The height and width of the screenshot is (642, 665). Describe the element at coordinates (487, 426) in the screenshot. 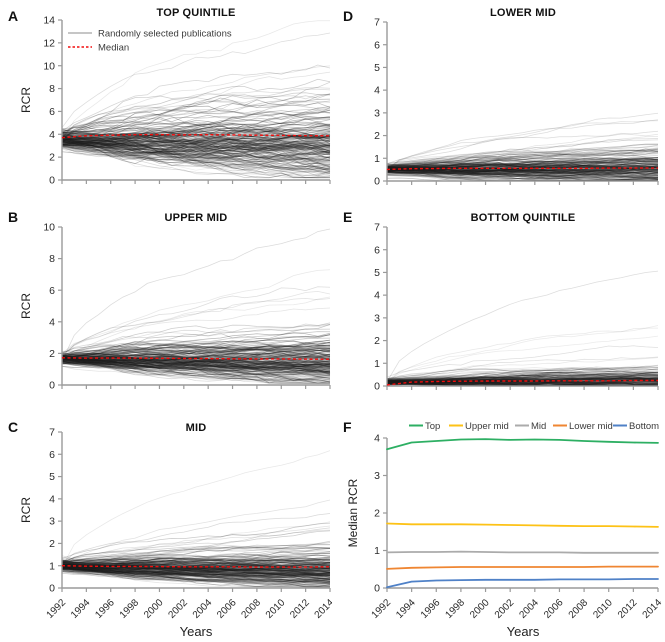

I see `legend-label-upper-mid: Upper mid` at that location.